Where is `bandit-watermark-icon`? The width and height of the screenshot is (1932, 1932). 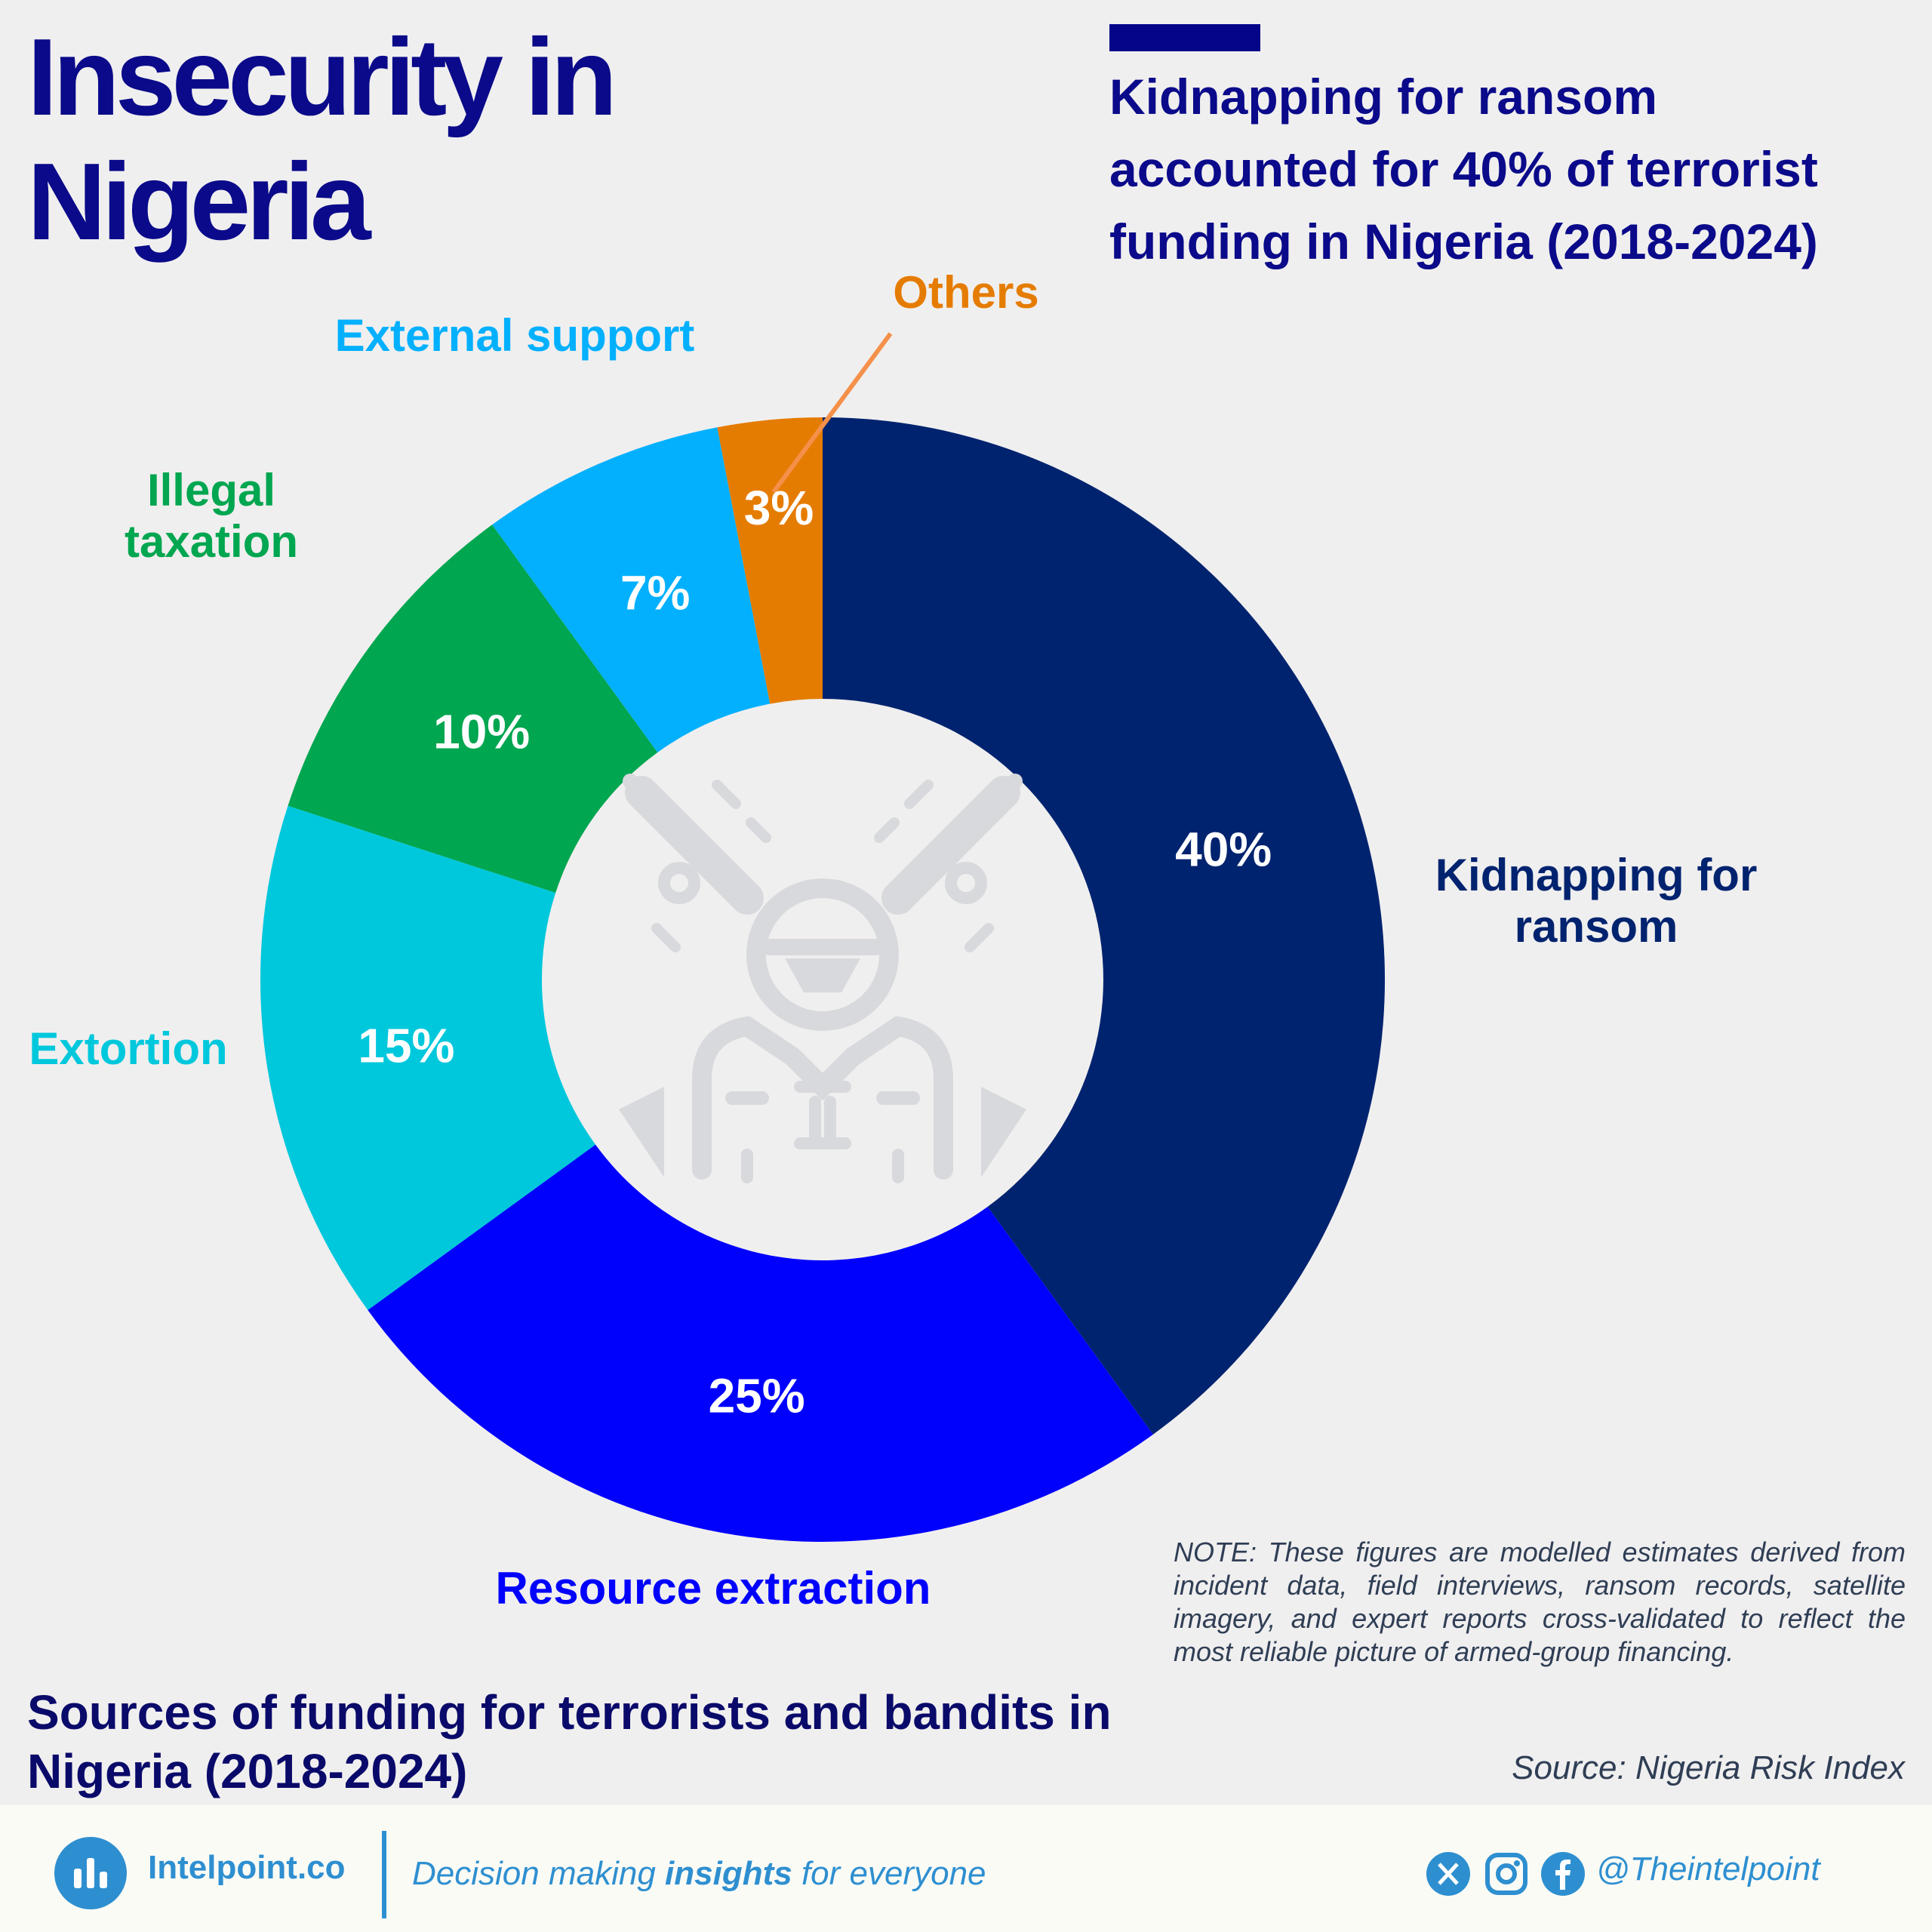
bandit-watermark-icon is located at coordinates (823, 978).